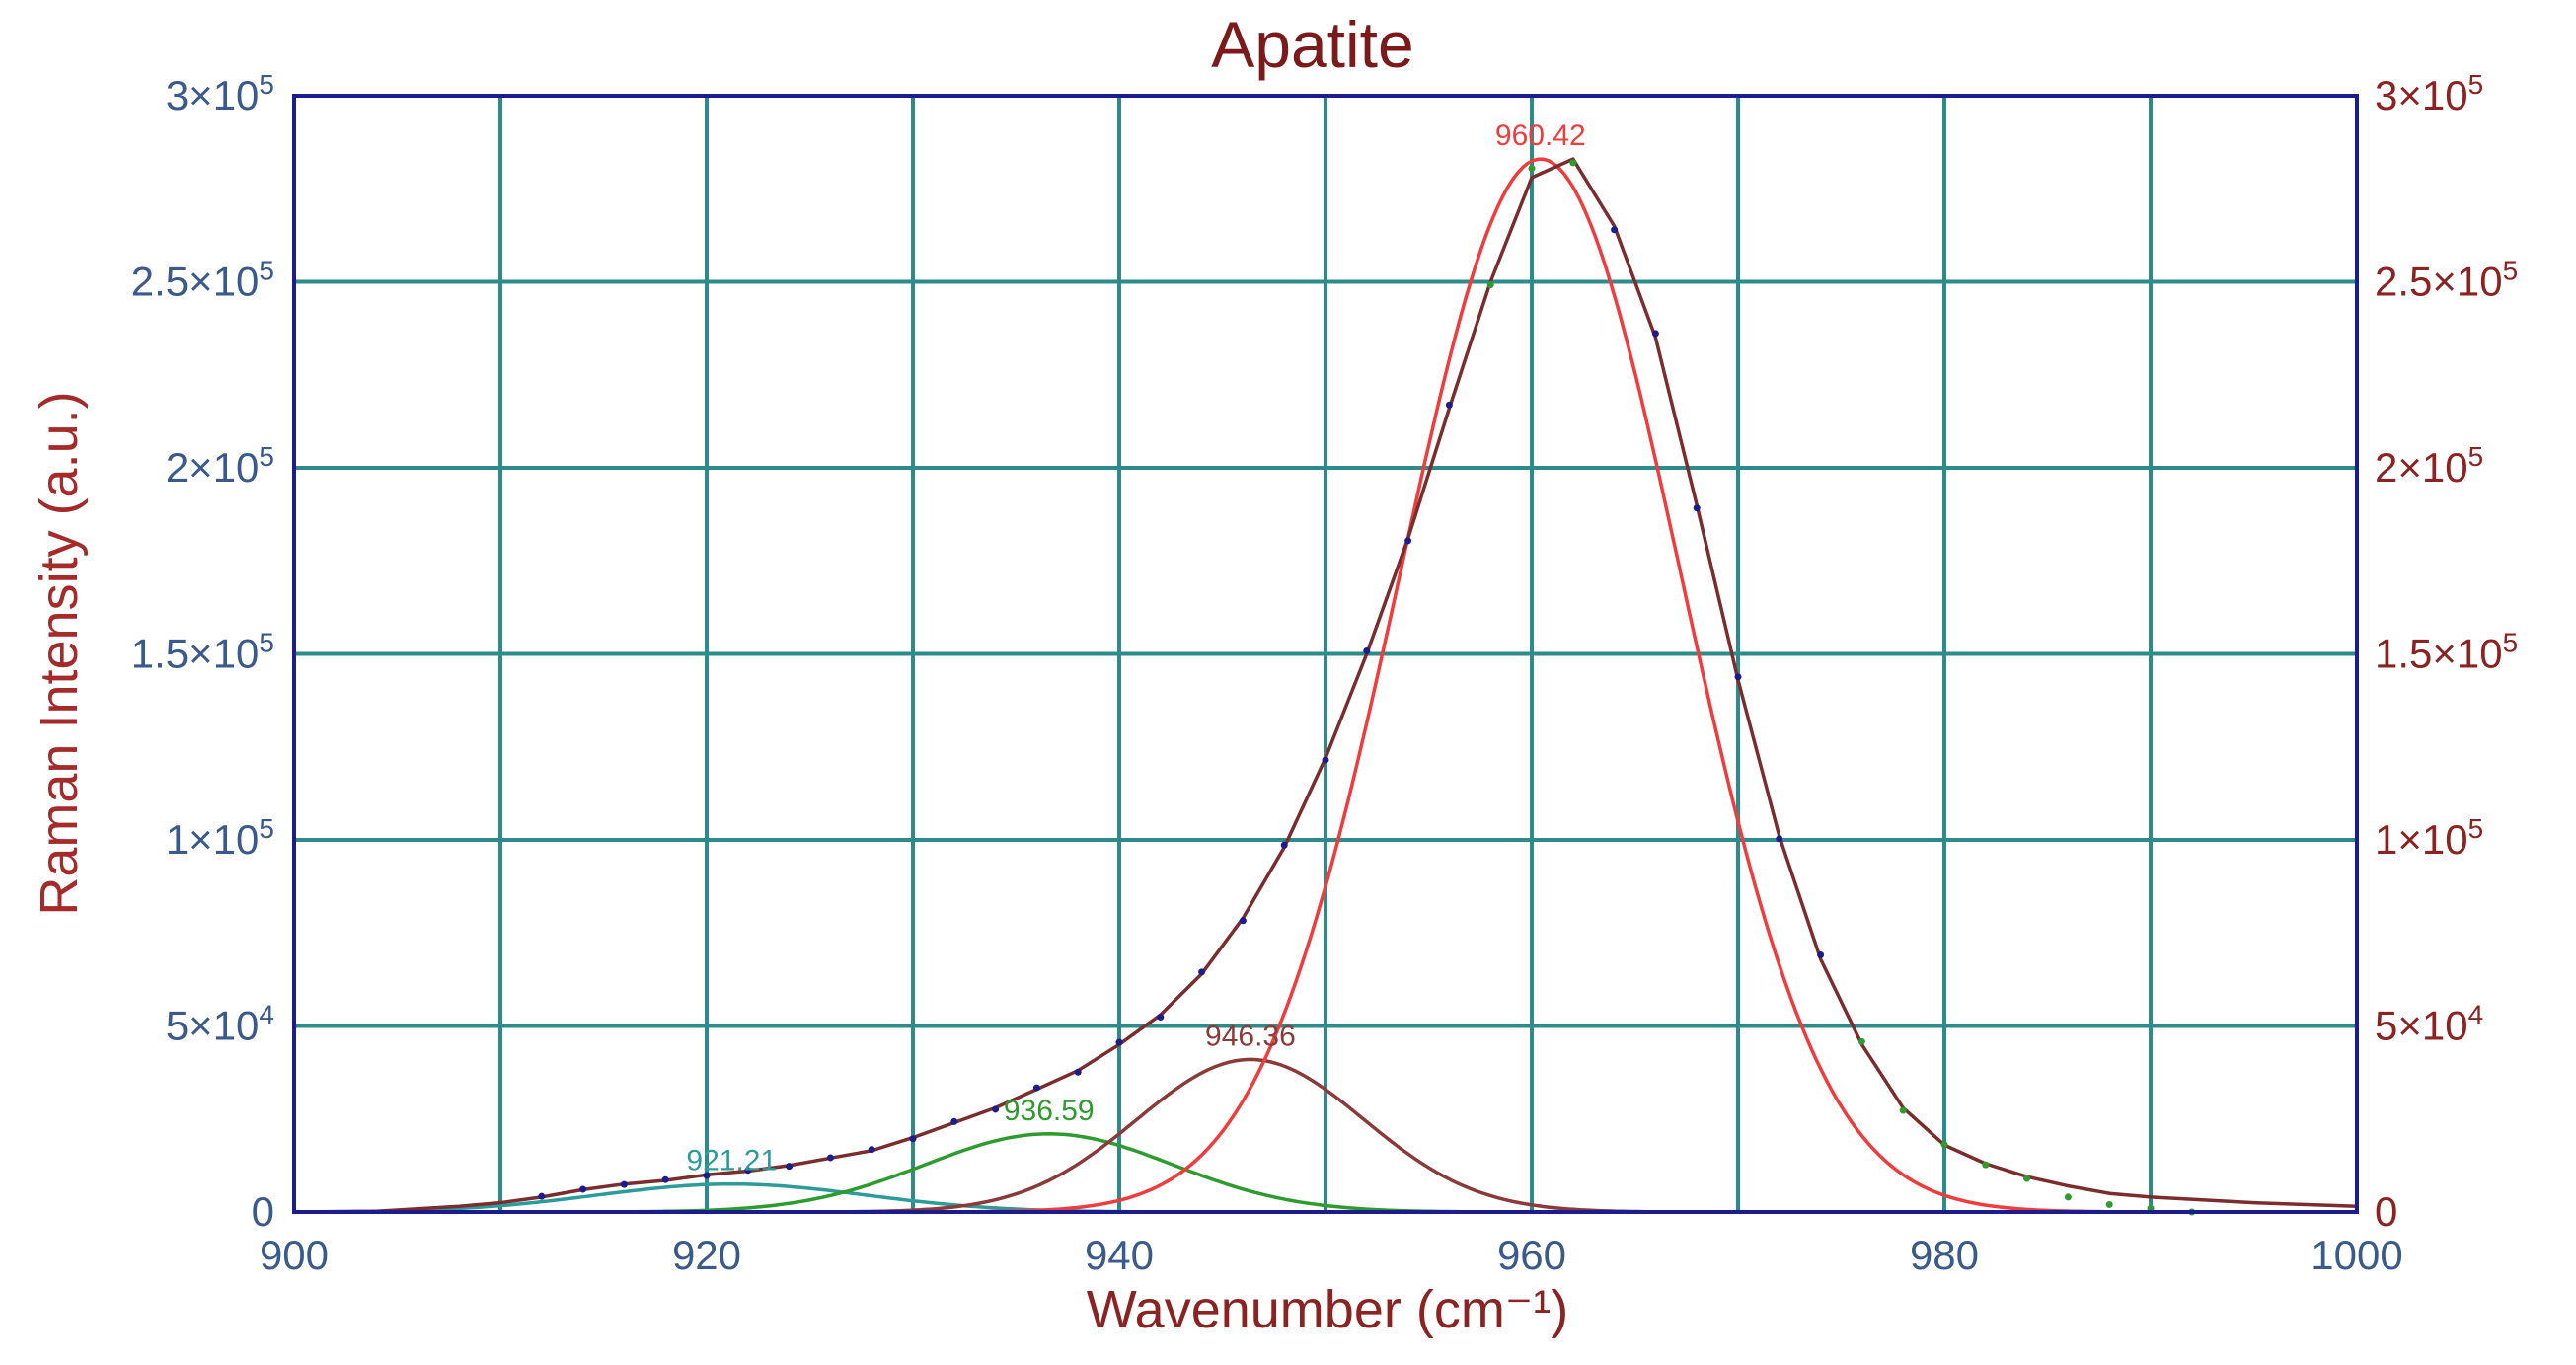 The image size is (2576, 1365). I want to click on right-y-axis-tick-labels: 0 5×10⁴ 1×10⁵ 1.5×10⁵ 2×10⁵ 2.5×10⁵ 3×10⁵, so click(2446, 652).